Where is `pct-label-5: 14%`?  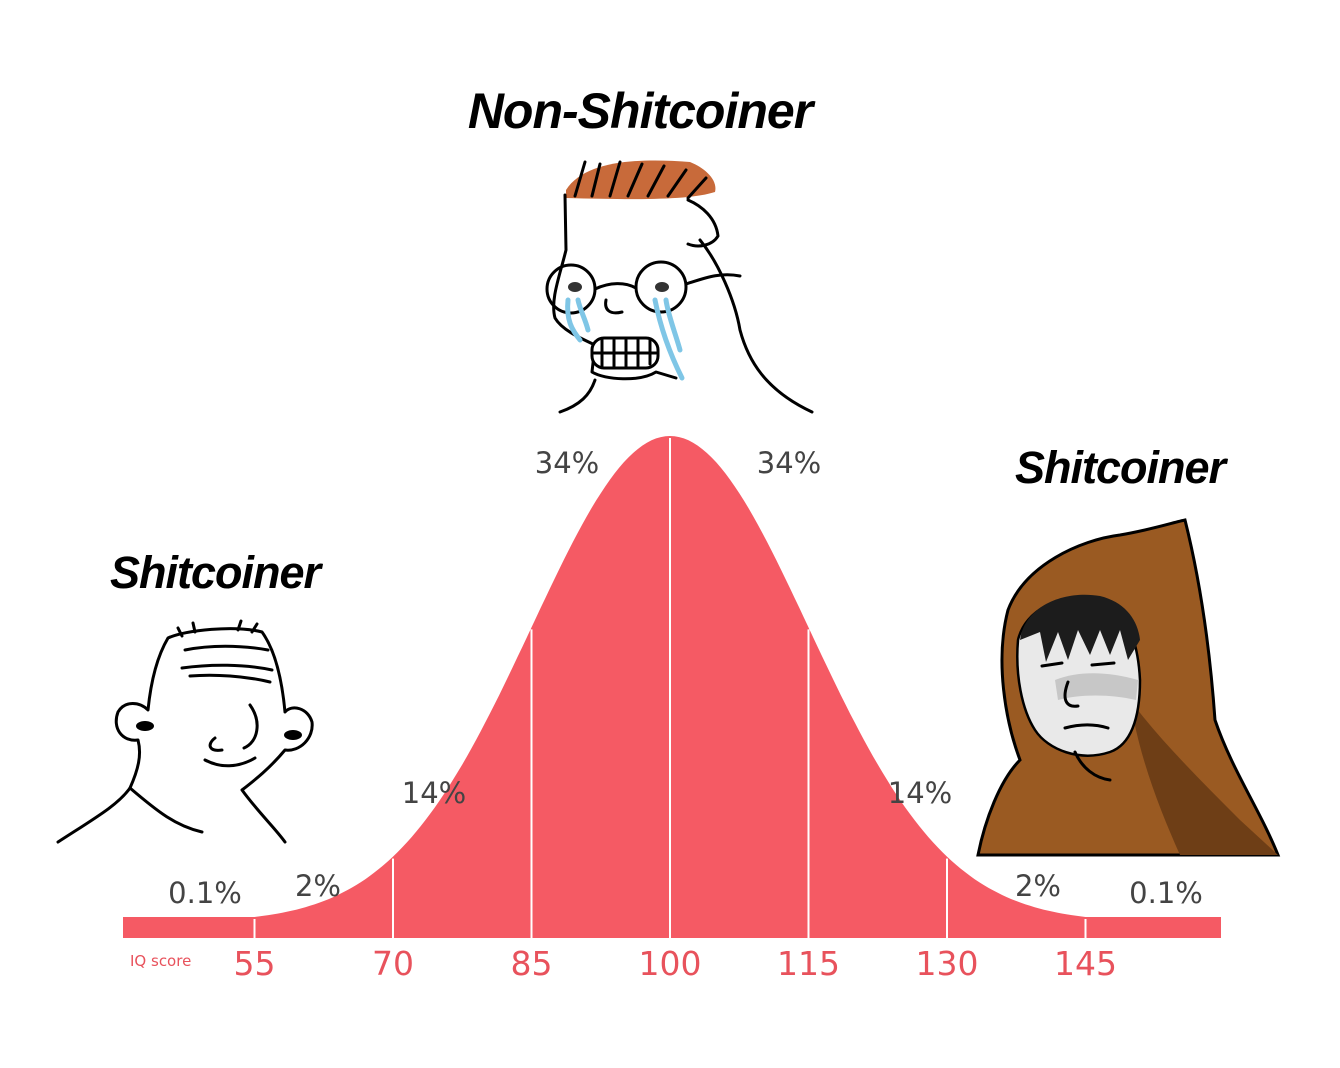 pct-label-5: 14% is located at coordinates (920, 793).